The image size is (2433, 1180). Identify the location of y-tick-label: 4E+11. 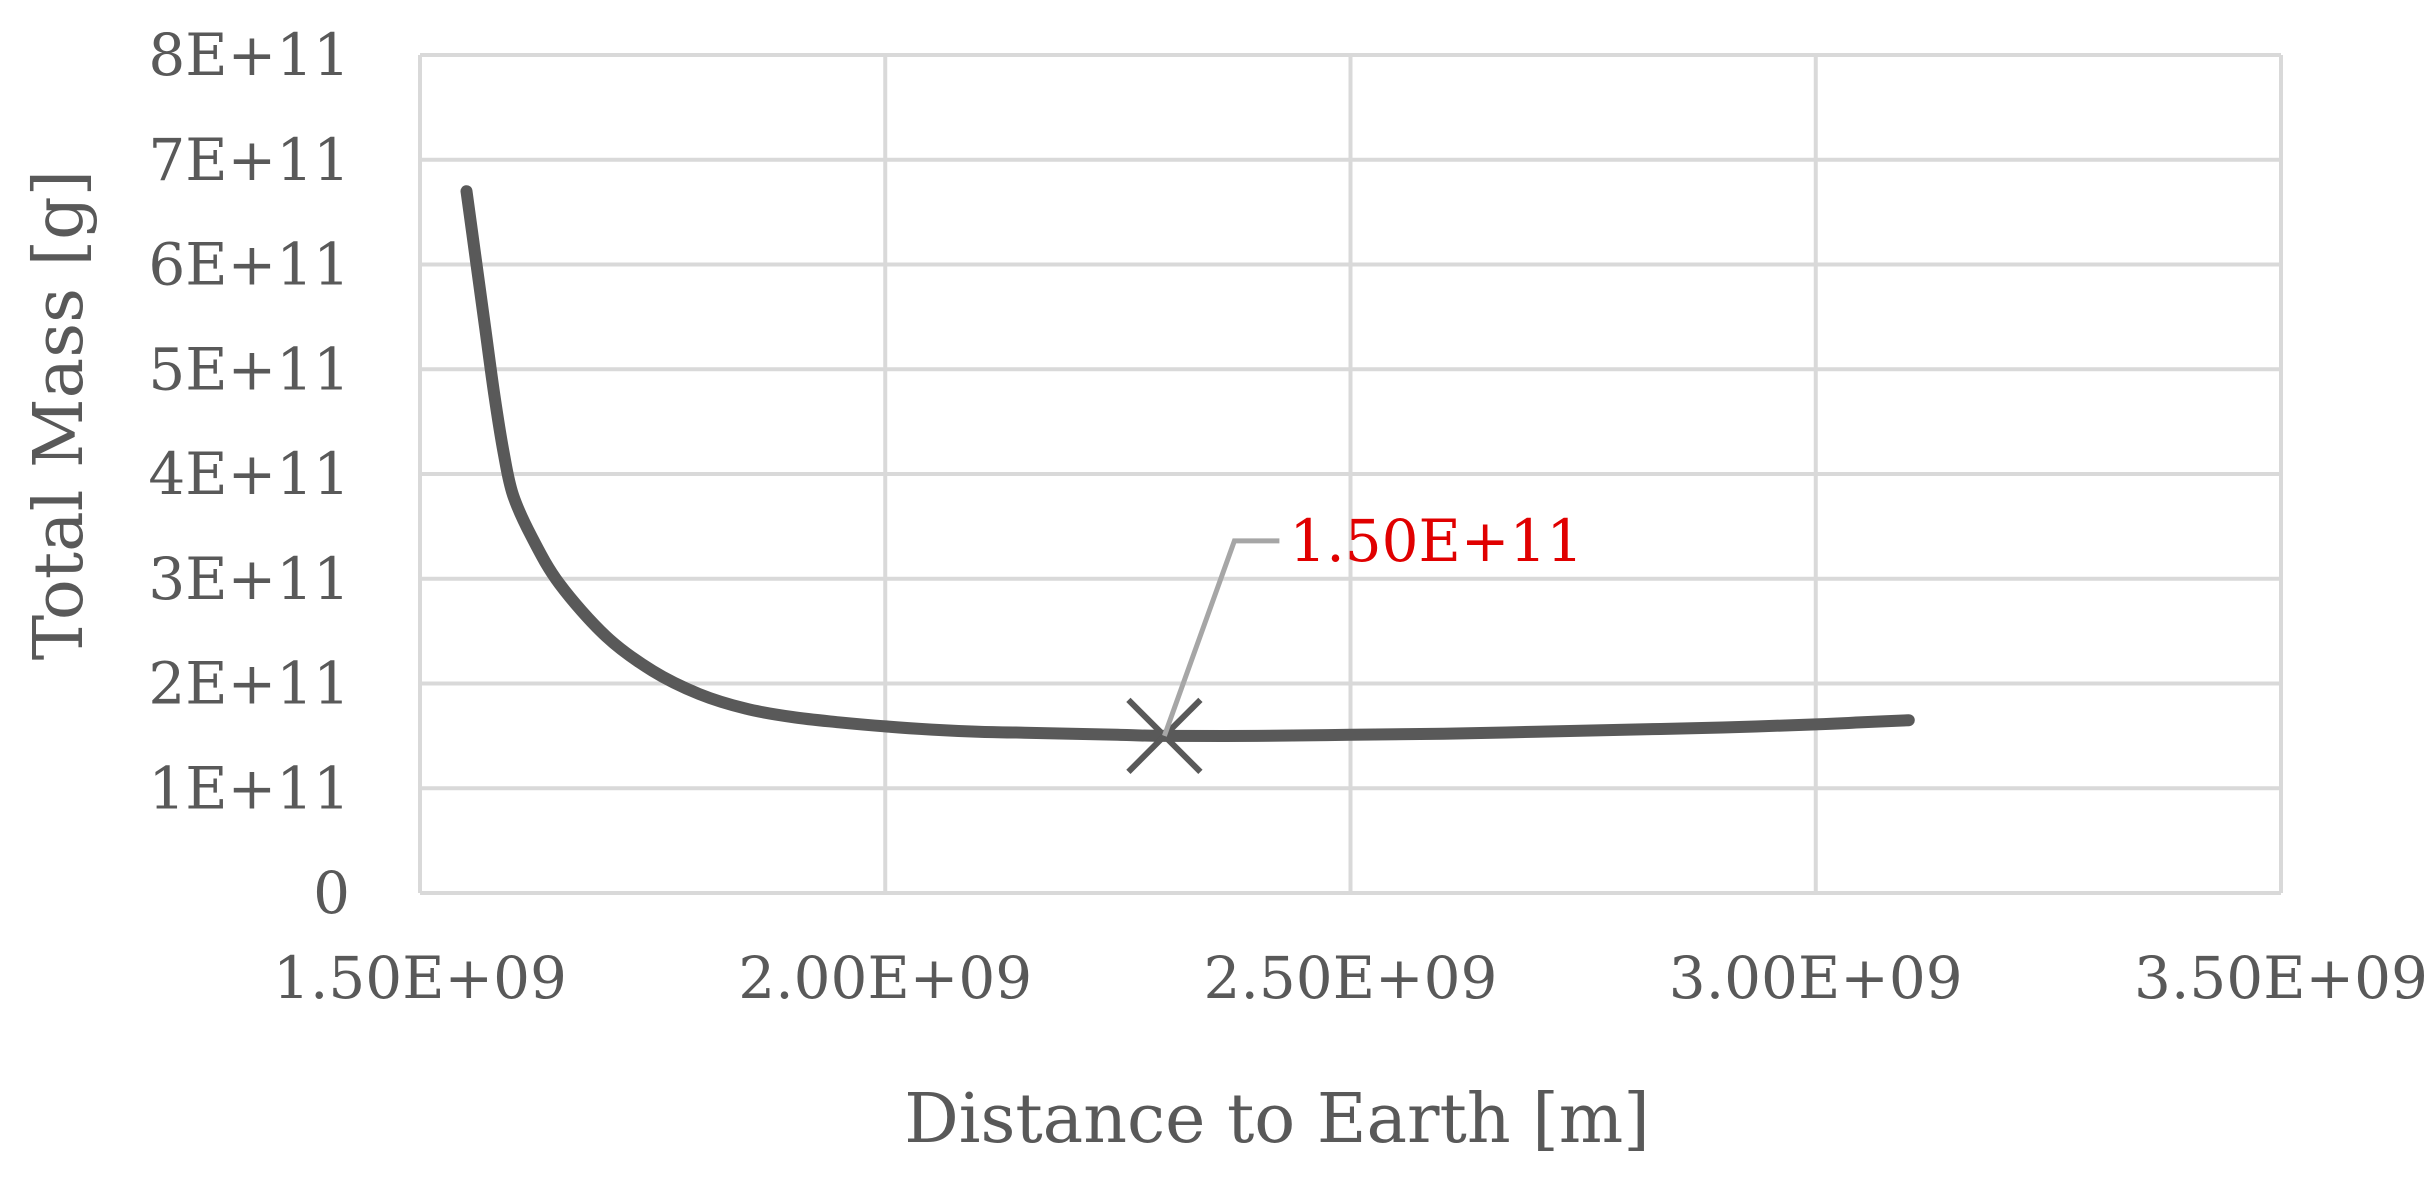
(249, 474).